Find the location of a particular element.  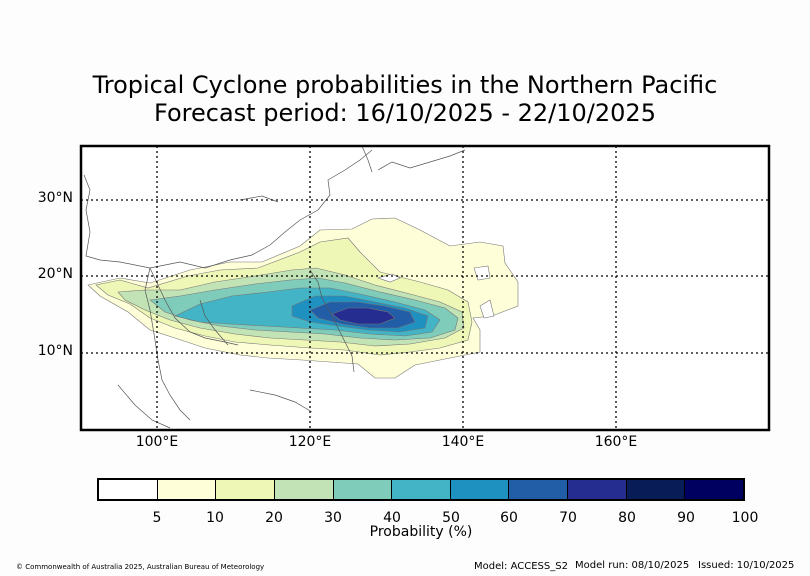

colorbar is located at coordinates (421, 489).